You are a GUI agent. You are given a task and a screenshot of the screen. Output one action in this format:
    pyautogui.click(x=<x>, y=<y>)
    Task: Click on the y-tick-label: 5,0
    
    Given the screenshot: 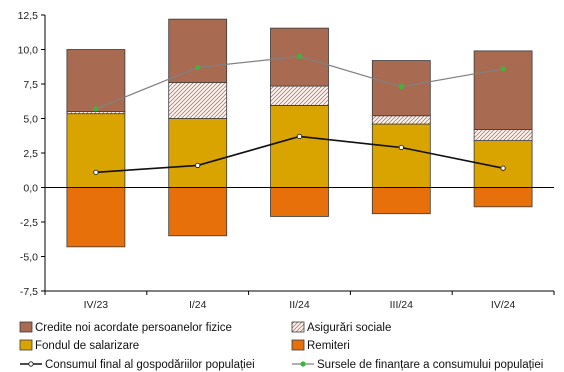 What is the action you would take?
    pyautogui.click(x=30, y=120)
    